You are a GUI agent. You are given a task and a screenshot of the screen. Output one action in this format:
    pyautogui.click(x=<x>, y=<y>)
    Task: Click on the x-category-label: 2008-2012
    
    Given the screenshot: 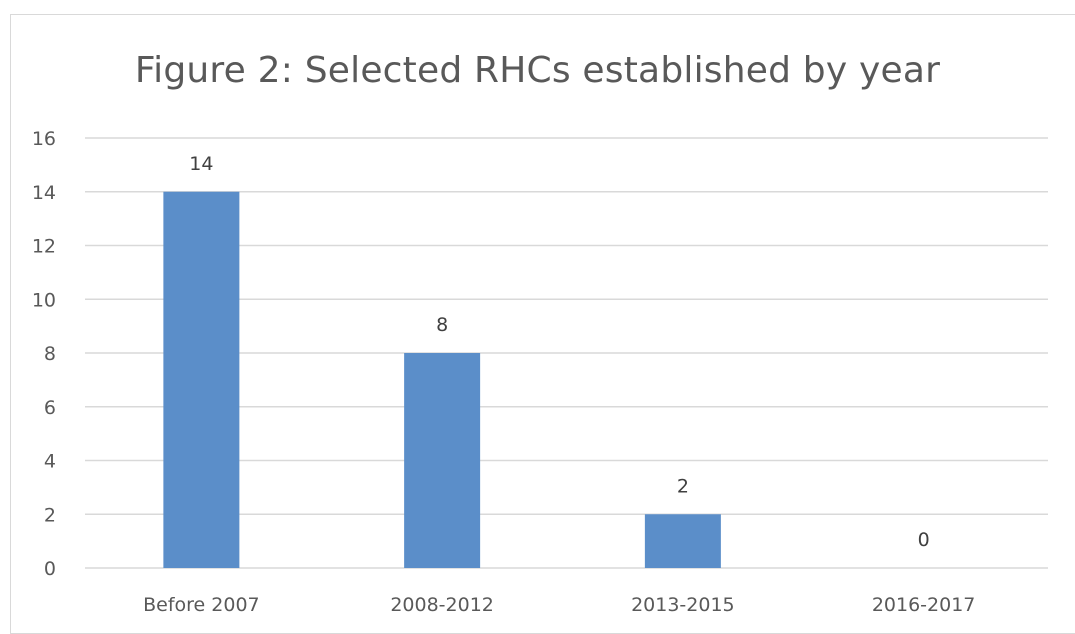 What is the action you would take?
    pyautogui.click(x=442, y=605)
    